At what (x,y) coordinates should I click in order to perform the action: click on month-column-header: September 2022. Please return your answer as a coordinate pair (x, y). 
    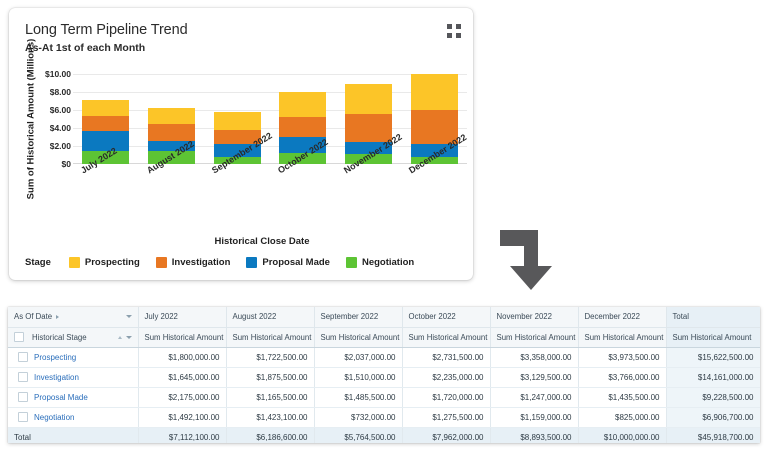
    Looking at the image, I should click on (358, 317).